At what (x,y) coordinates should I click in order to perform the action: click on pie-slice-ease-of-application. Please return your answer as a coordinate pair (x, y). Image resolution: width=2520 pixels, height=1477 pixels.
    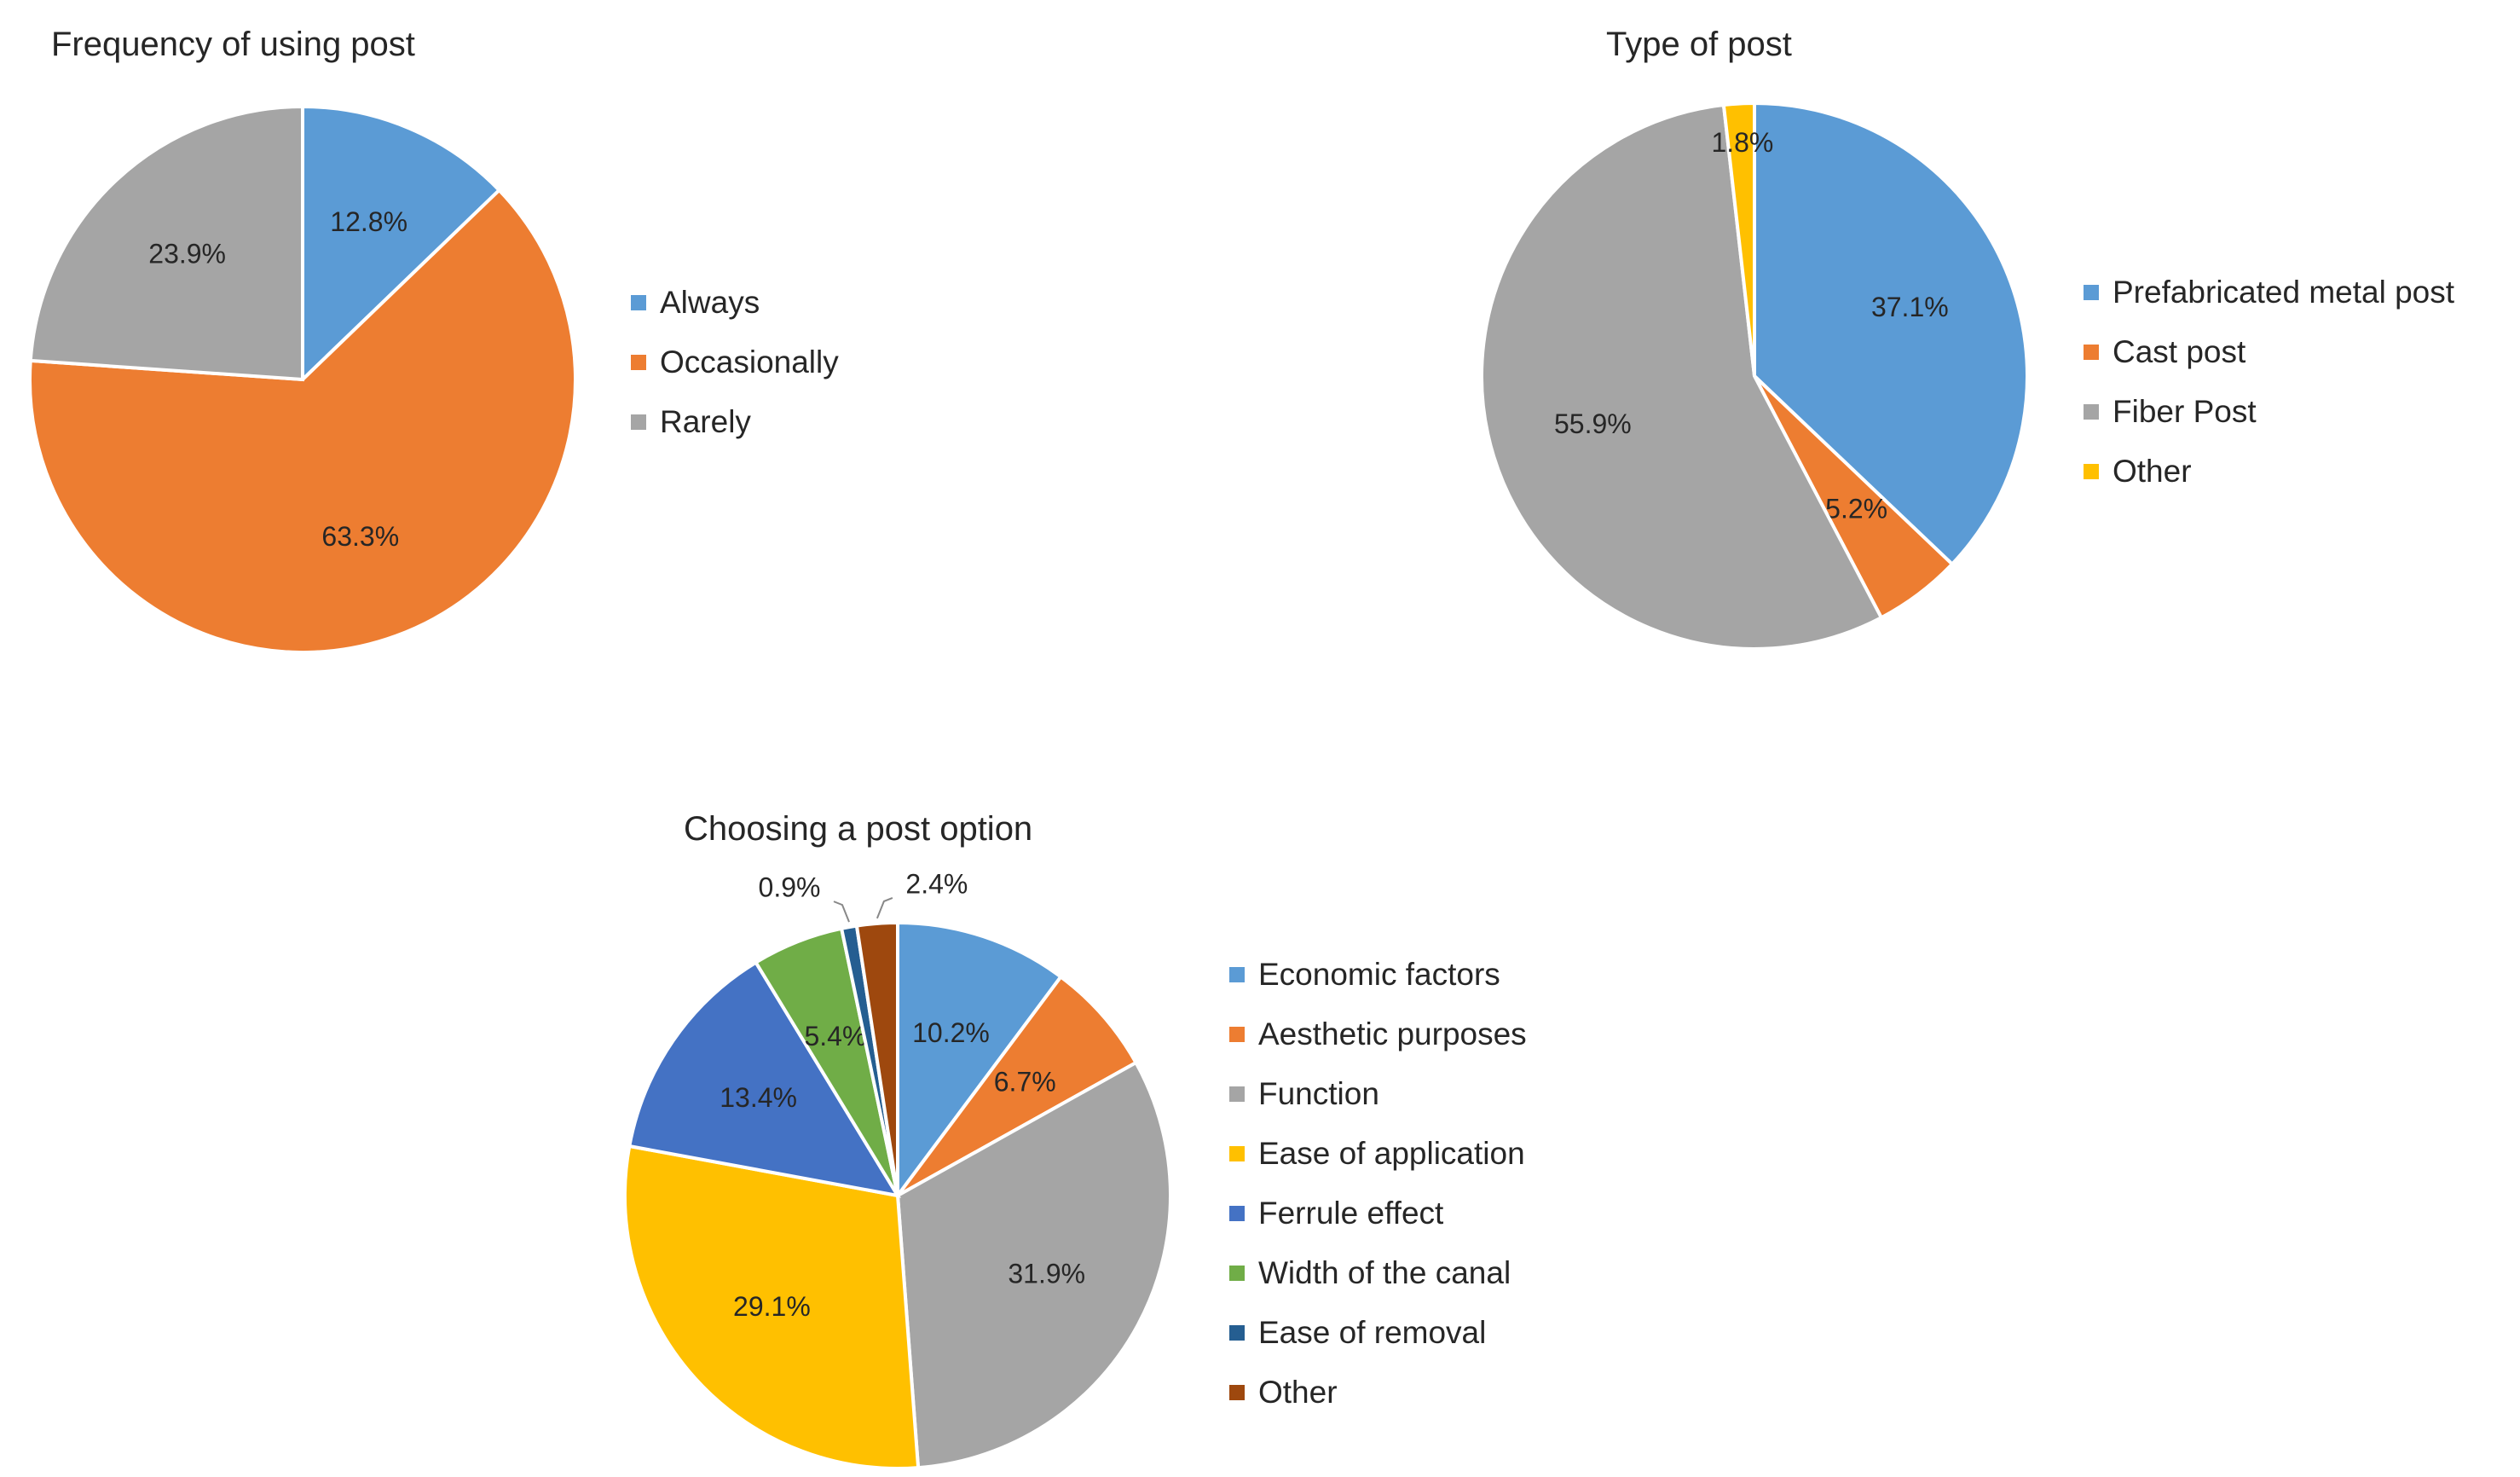
    Looking at the image, I should click on (772, 1307).